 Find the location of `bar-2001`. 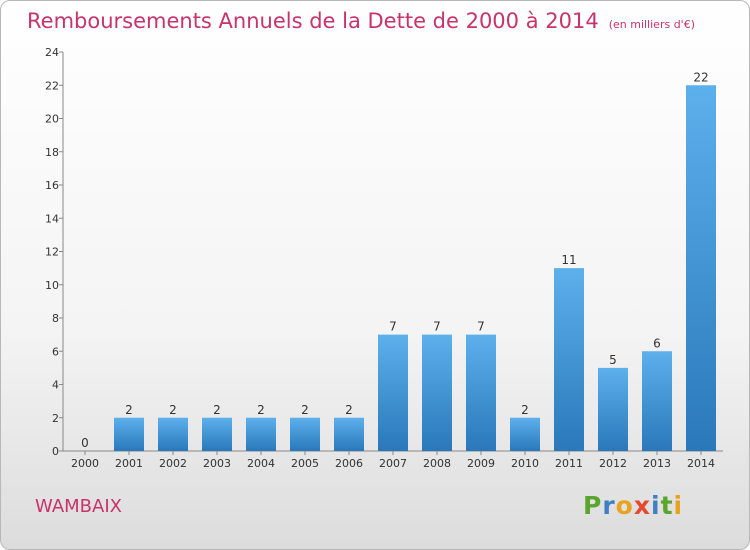

bar-2001 is located at coordinates (129, 434).